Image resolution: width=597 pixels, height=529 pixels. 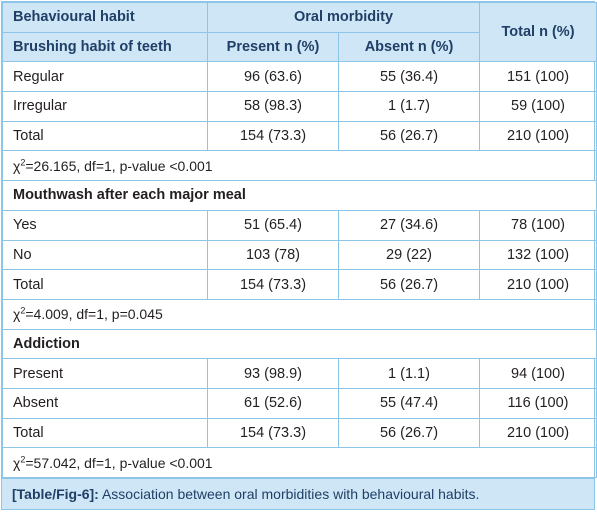 What do you see at coordinates (409, 225) in the screenshot?
I see `cell-absent: 27 (34.6)` at bounding box center [409, 225].